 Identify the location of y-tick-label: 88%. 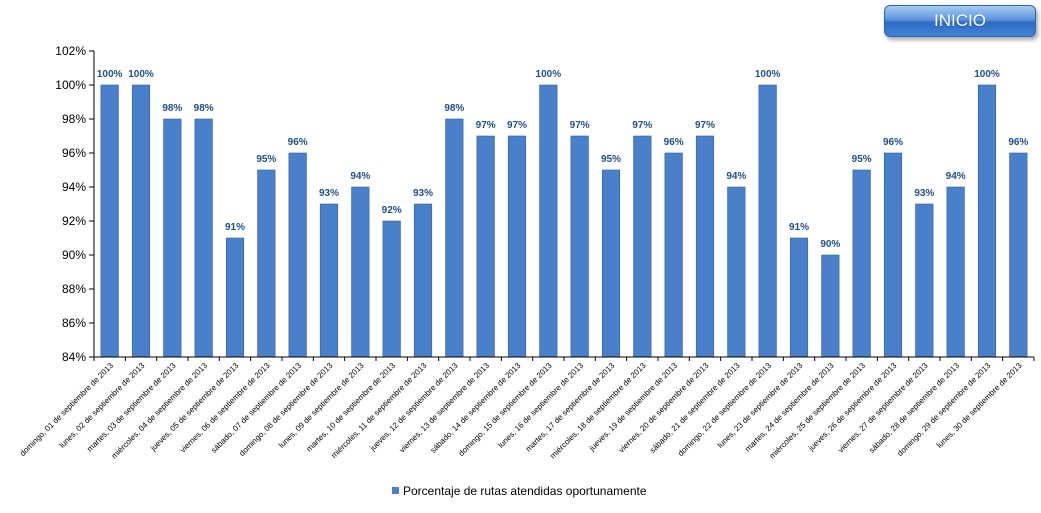
(74, 289).